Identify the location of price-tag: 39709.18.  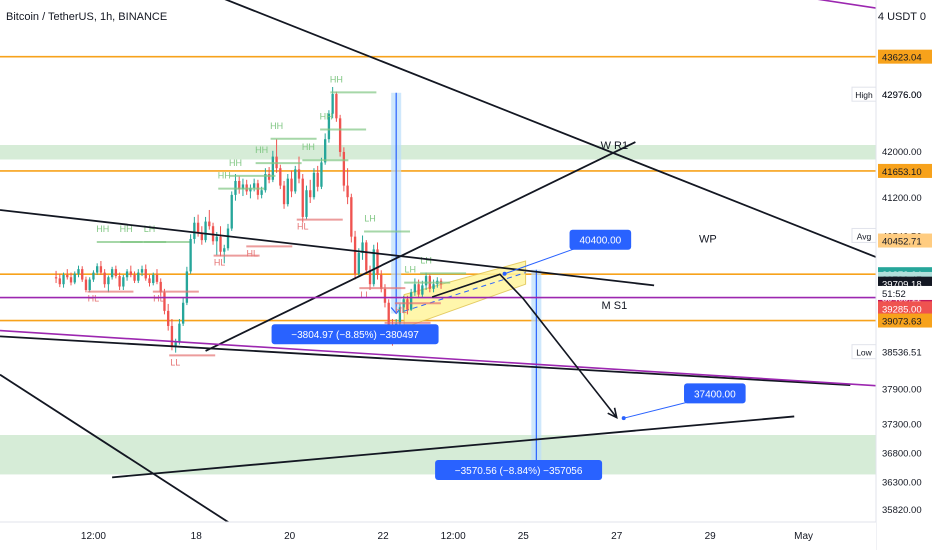
(902, 285).